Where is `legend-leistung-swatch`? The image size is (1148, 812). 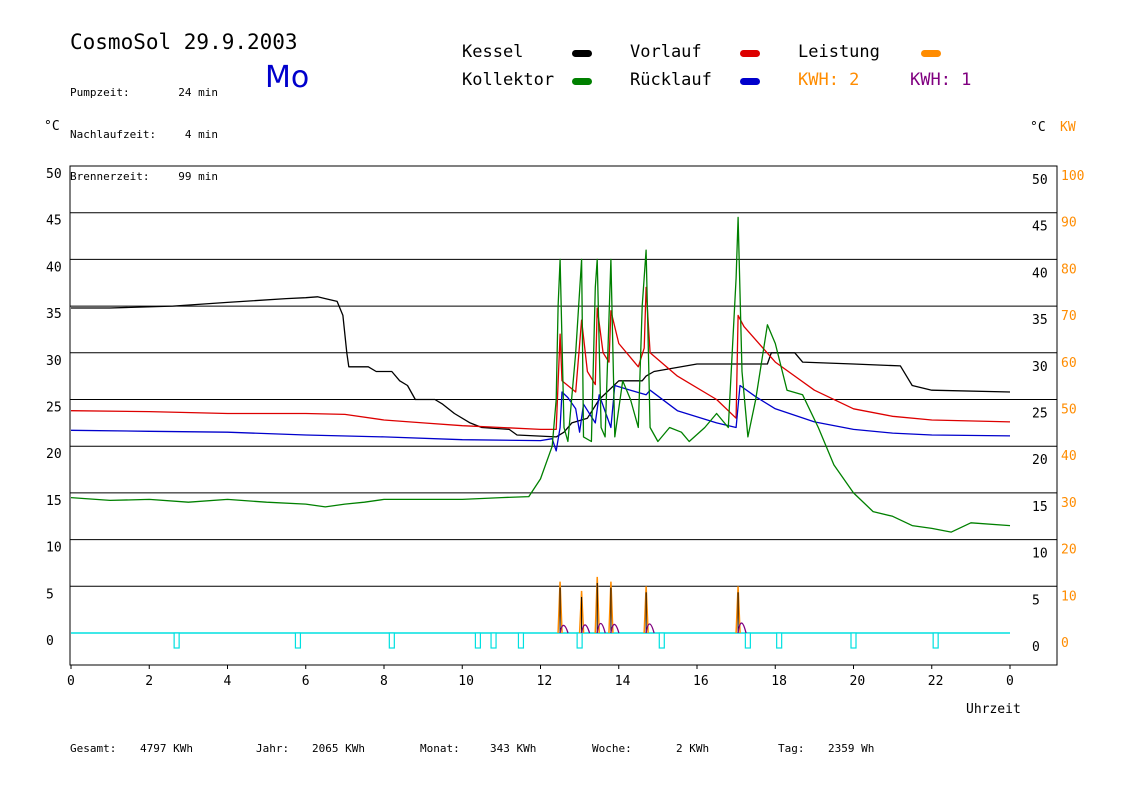 legend-leistung-swatch is located at coordinates (931, 53).